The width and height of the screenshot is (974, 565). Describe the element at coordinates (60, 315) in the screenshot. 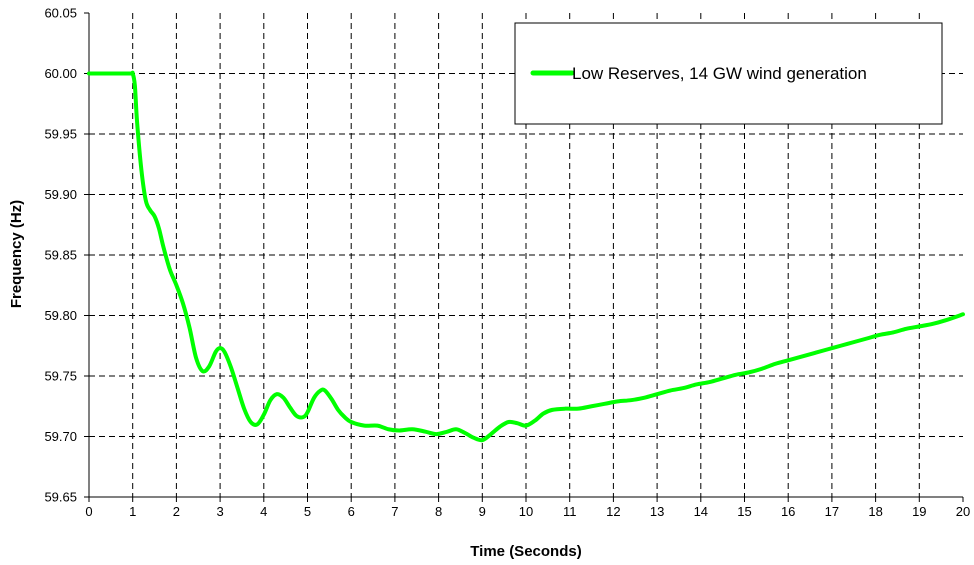

I see `y-tick-label: 59.80` at that location.